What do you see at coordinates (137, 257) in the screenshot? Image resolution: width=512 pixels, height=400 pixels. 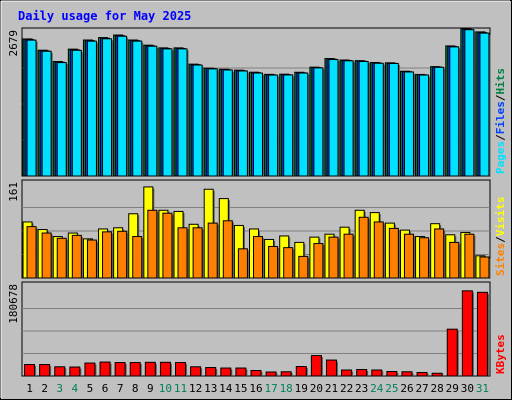 I see `bar-sites-8: Sites 8: 71` at bounding box center [137, 257].